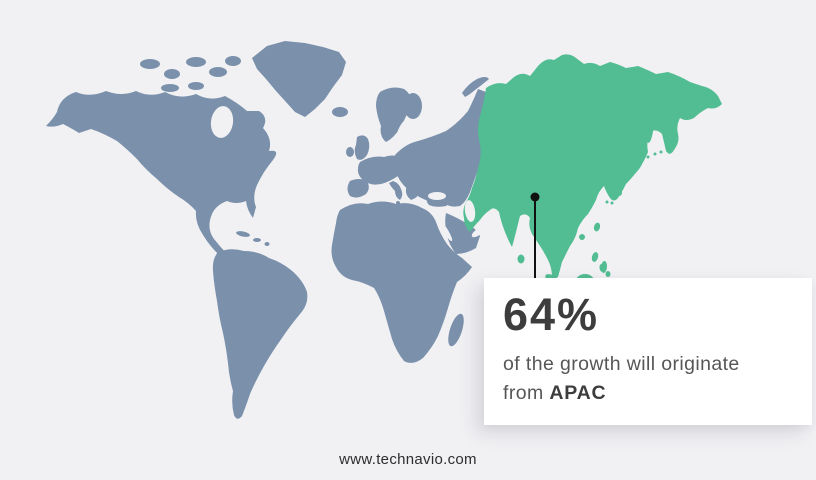 The image size is (816, 480). Describe the element at coordinates (401, 282) in the screenshot. I see `africa-shape` at that location.